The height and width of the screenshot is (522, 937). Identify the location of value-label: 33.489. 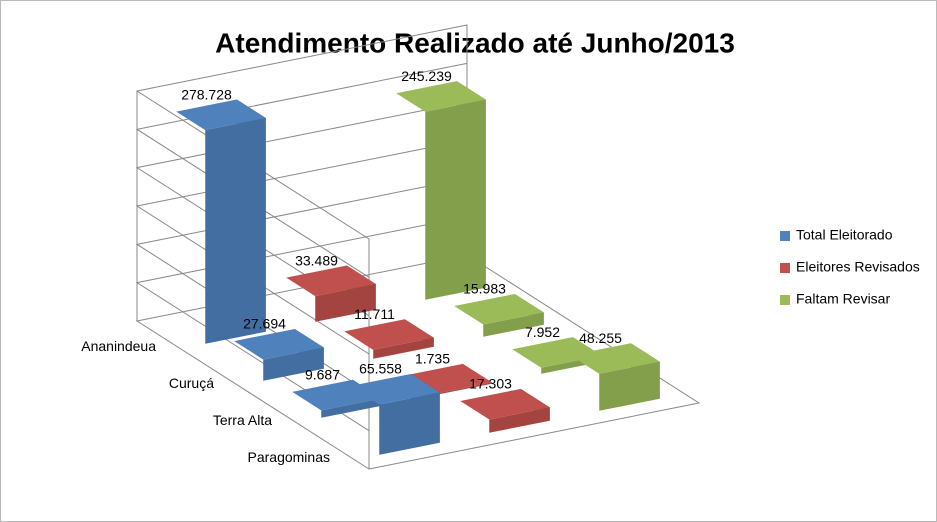
(316, 260).